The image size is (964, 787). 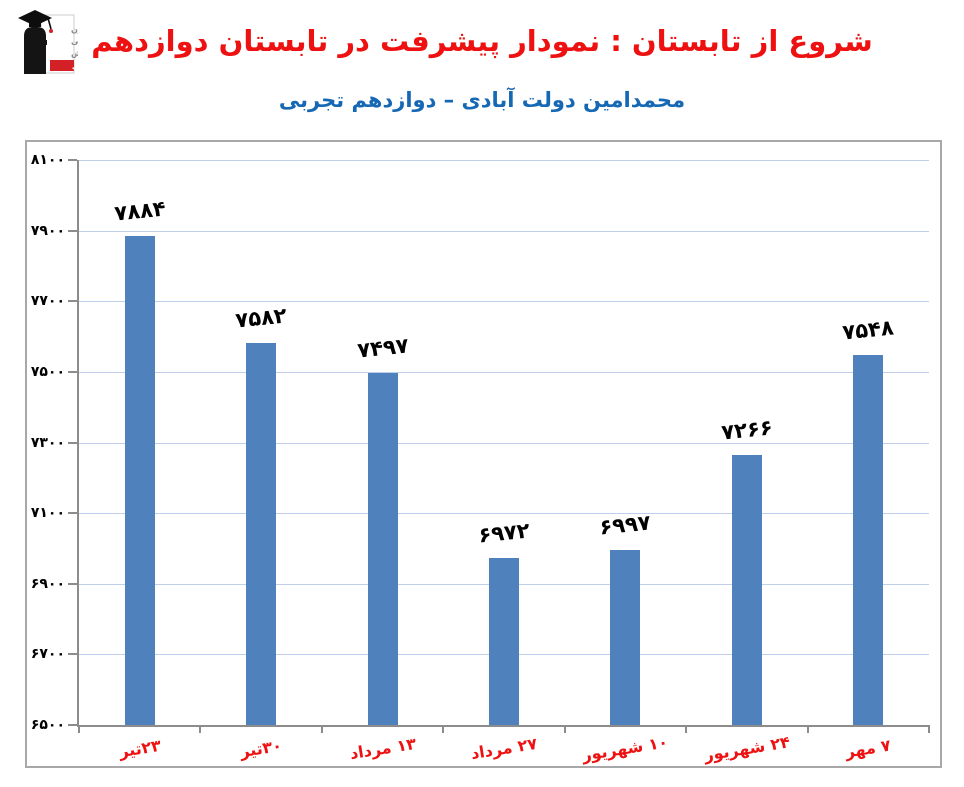 What do you see at coordinates (383, 748) in the screenshot?
I see `x-axis-label: ۱۳ مرداد` at bounding box center [383, 748].